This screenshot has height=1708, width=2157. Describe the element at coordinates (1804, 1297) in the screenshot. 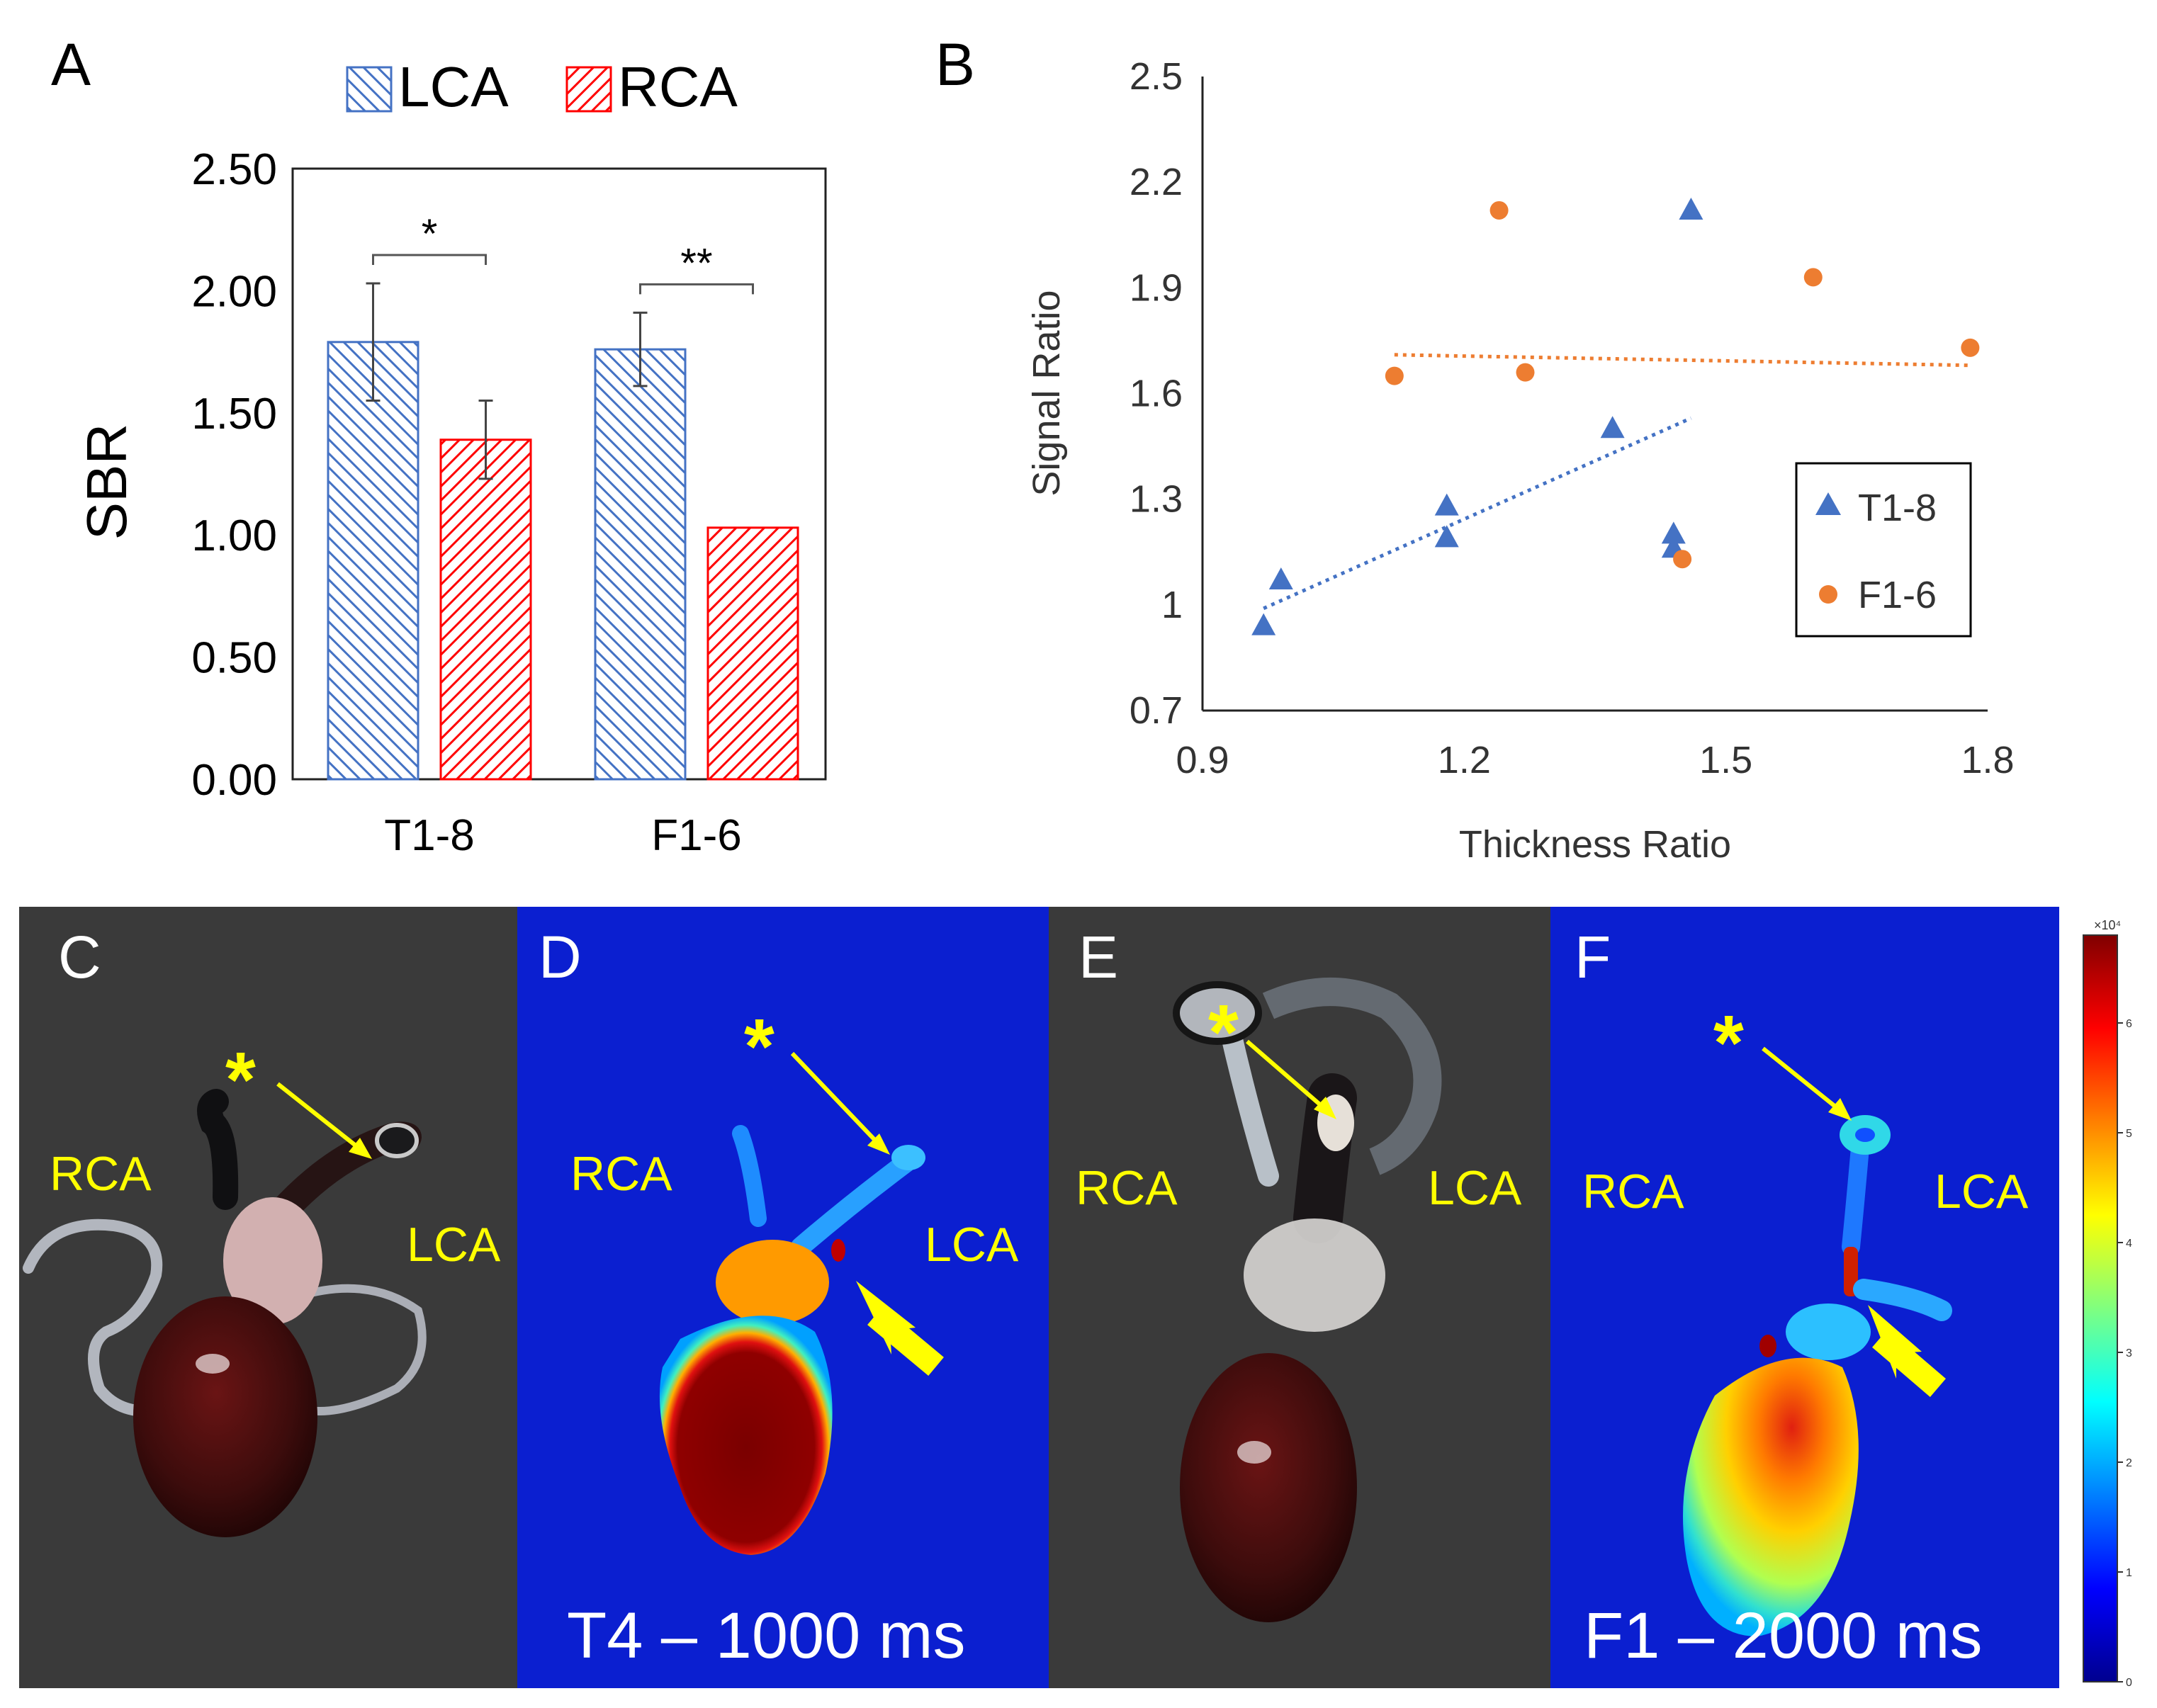

I see `panel-f: F RCA LCA * F1 – 2000 ms` at that location.